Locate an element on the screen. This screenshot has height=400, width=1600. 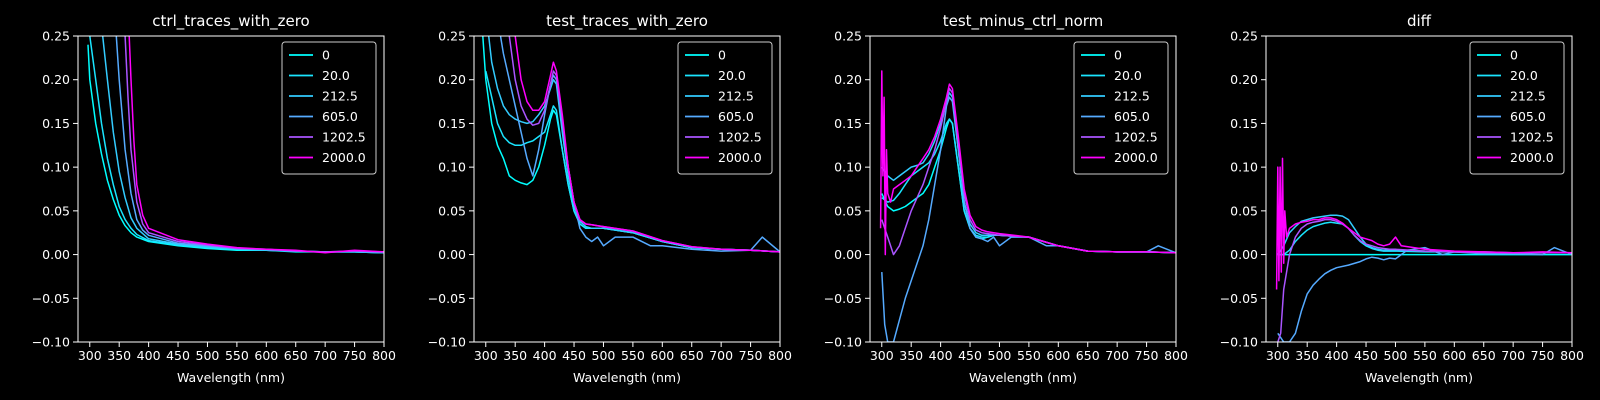
panel-title: ctrl_traces_with_zero is located at coordinates (230, 21).